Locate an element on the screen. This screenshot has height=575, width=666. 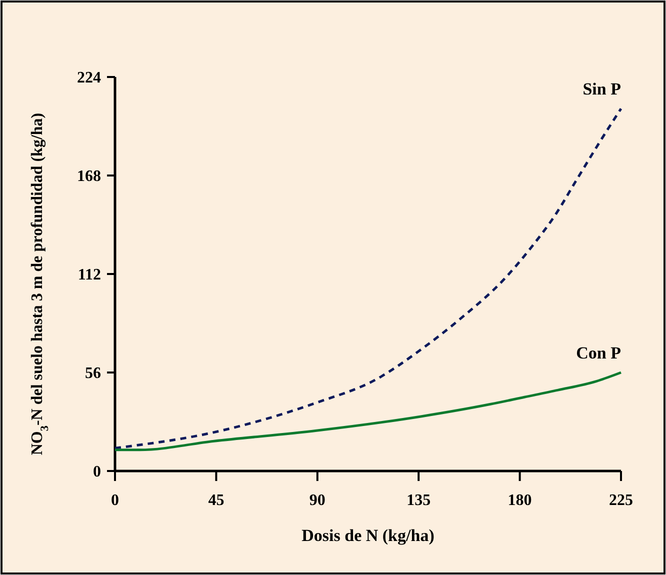
x-tick-label: 135 is located at coordinates (418, 500).